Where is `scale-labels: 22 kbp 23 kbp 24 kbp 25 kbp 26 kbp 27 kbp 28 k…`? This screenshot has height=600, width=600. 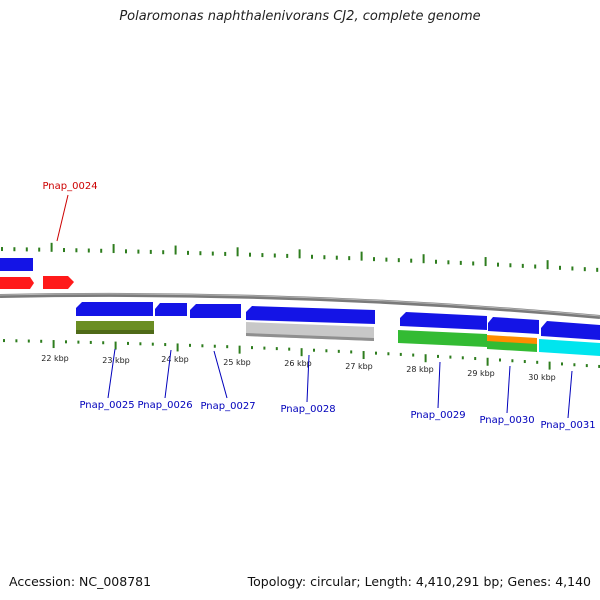 scale-labels: 22 kbp 23 kbp 24 kbp 25 kbp 26 kbp 27 kbp 28 k… is located at coordinates (298, 368).